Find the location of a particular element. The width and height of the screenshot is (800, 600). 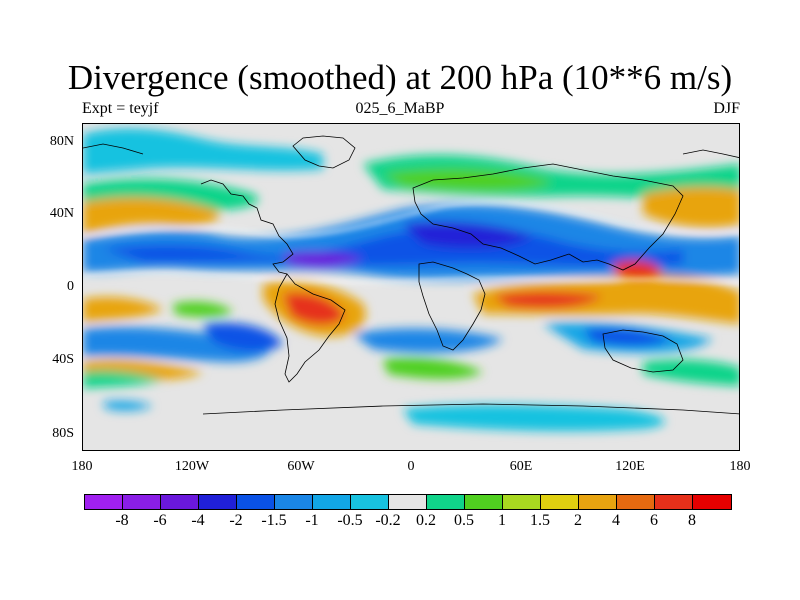

colorbar is located at coordinates (408, 502).